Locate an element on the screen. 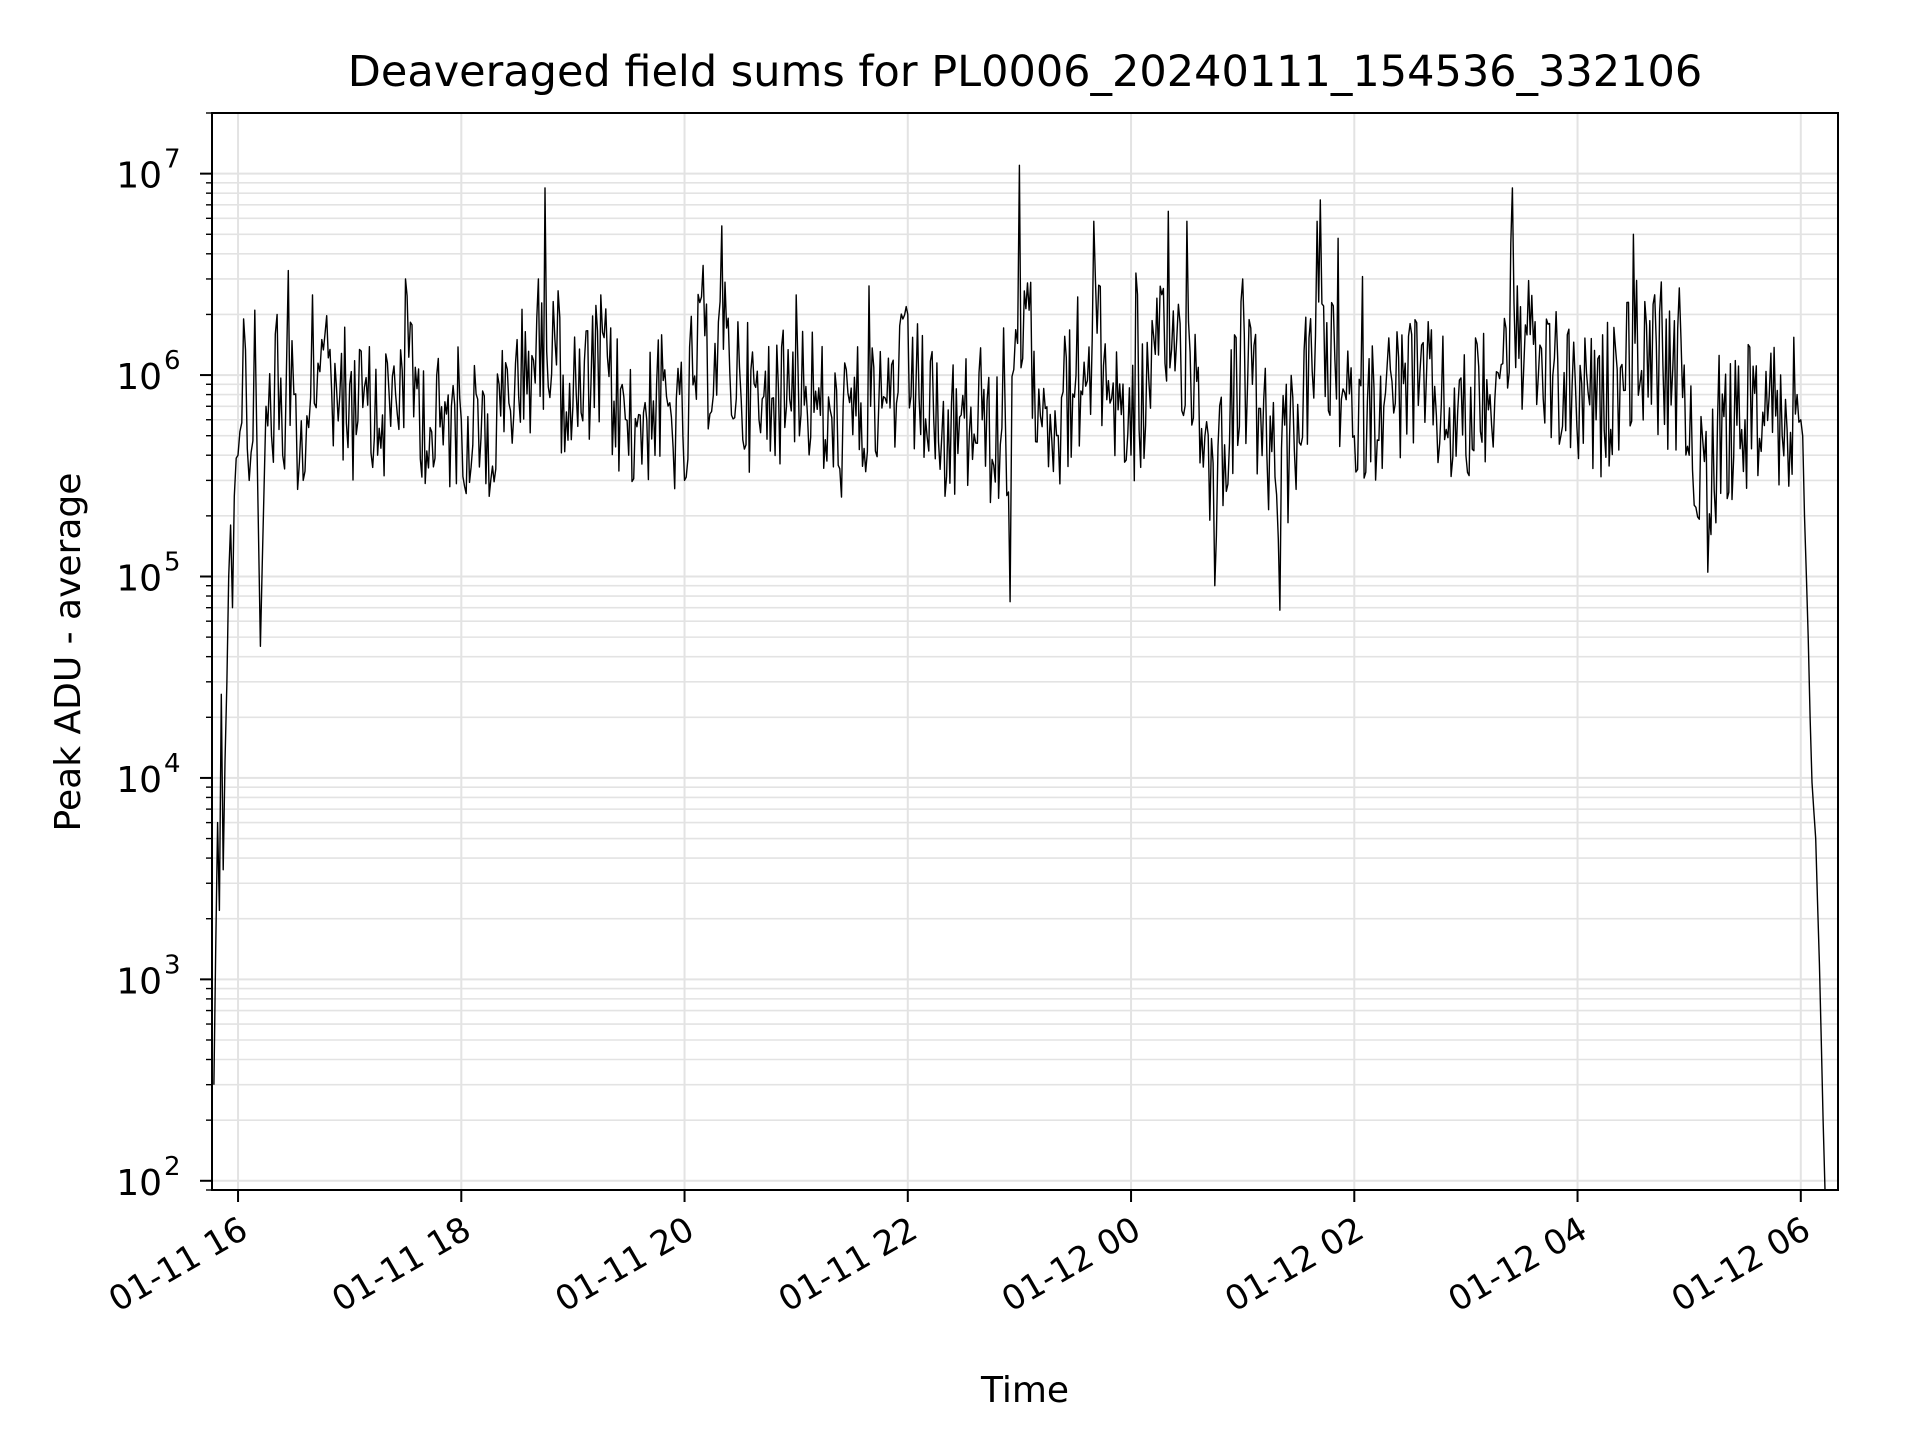  y-tick-exponent: 3 is located at coordinates (172, 965).